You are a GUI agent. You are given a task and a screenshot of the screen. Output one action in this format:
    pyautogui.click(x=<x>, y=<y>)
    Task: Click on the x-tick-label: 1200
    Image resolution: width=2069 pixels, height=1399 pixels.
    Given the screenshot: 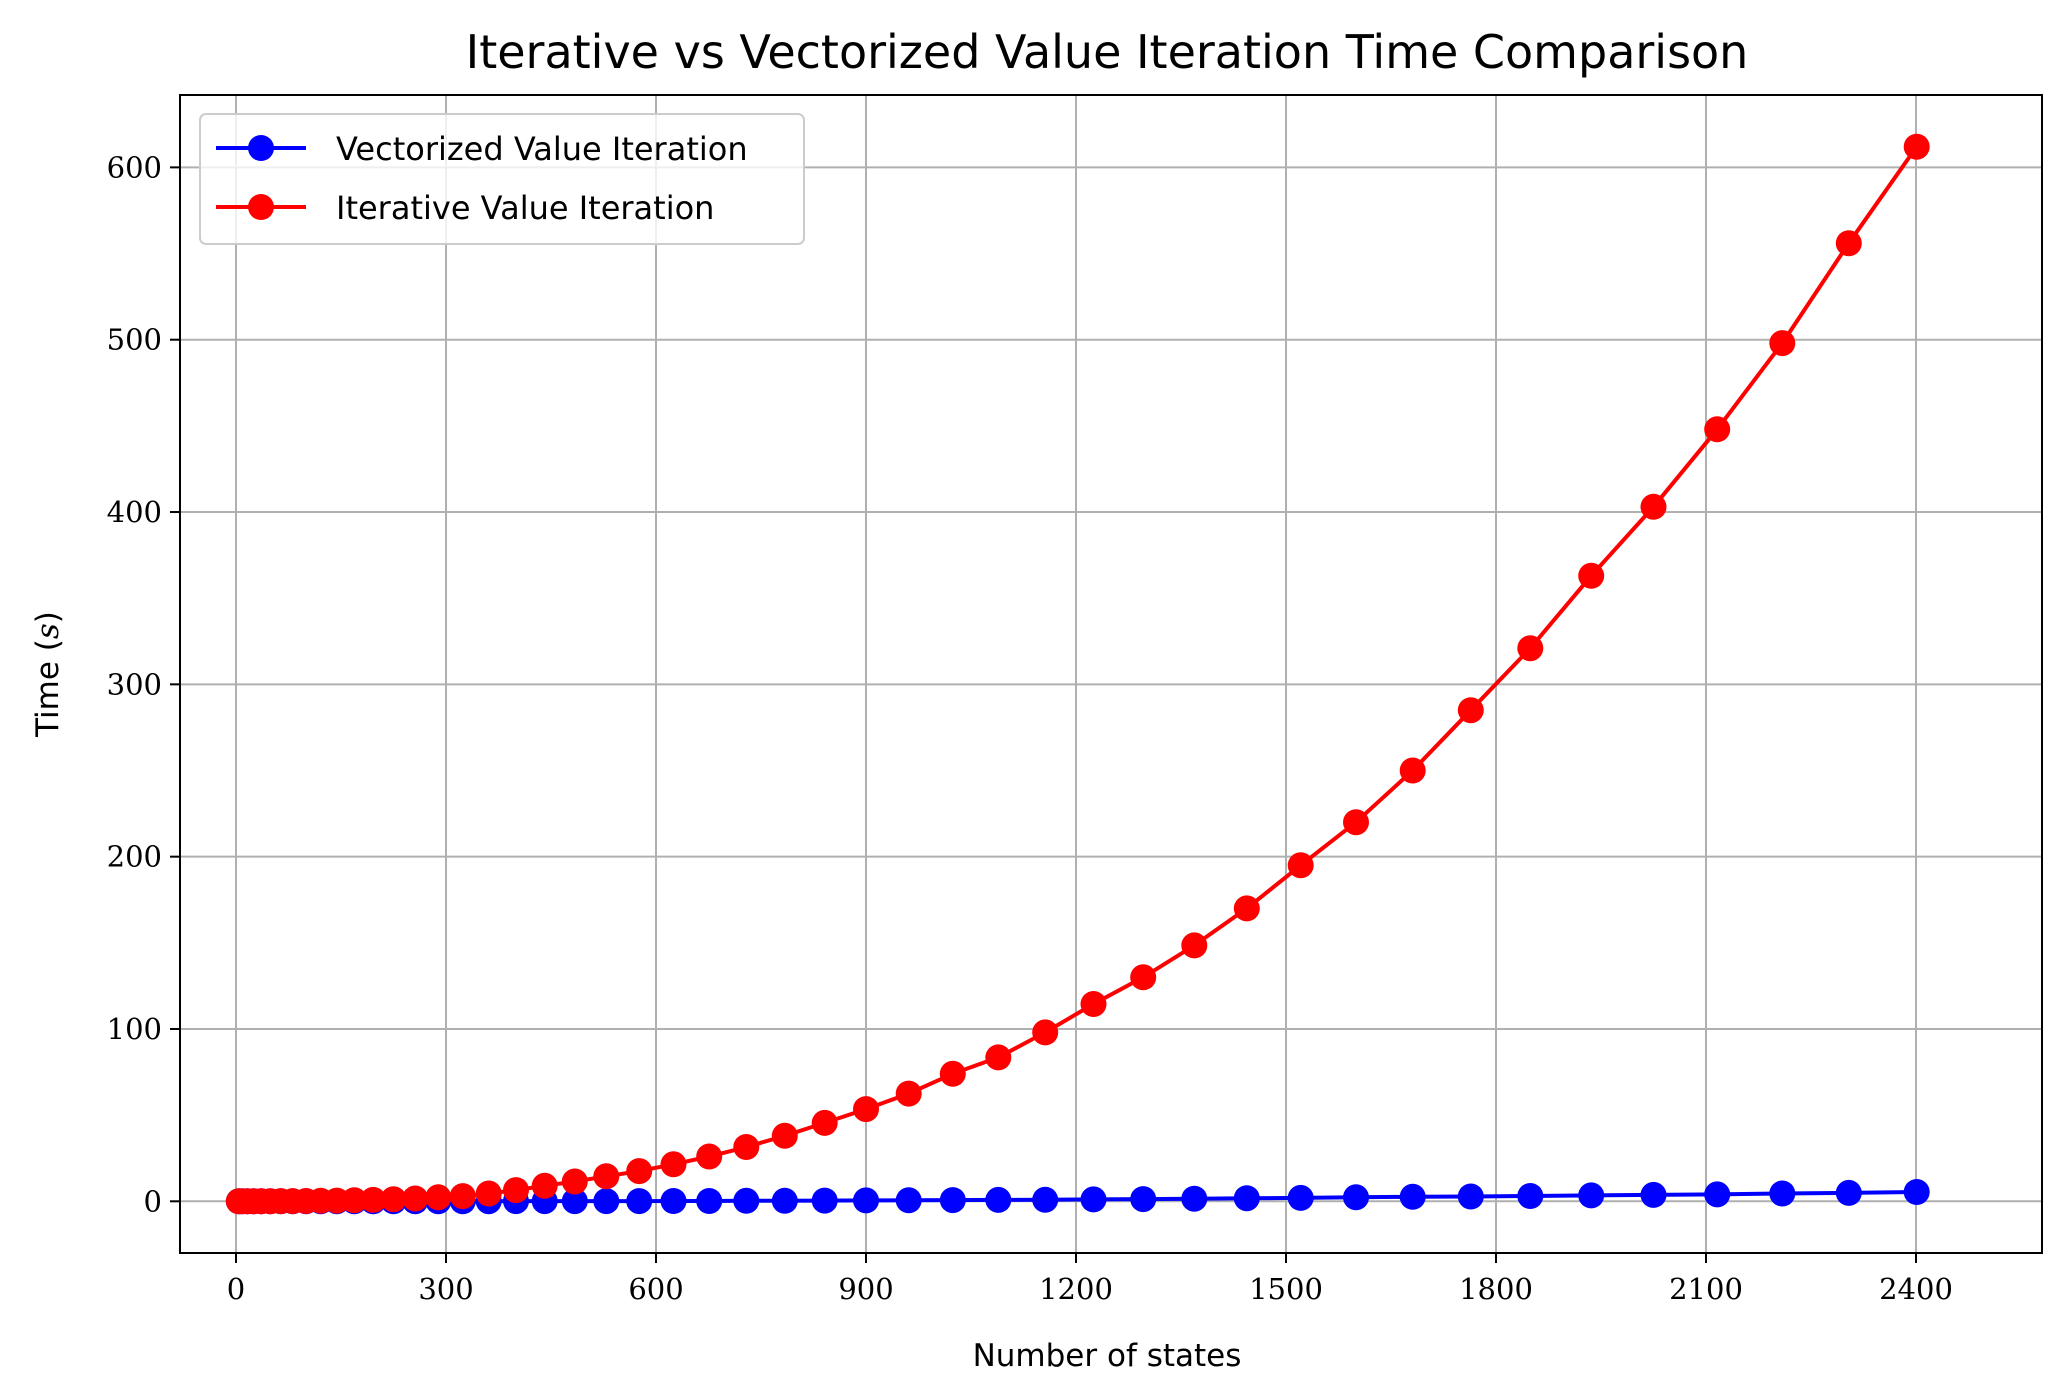 What is the action you would take?
    pyautogui.click(x=1076, y=1289)
    